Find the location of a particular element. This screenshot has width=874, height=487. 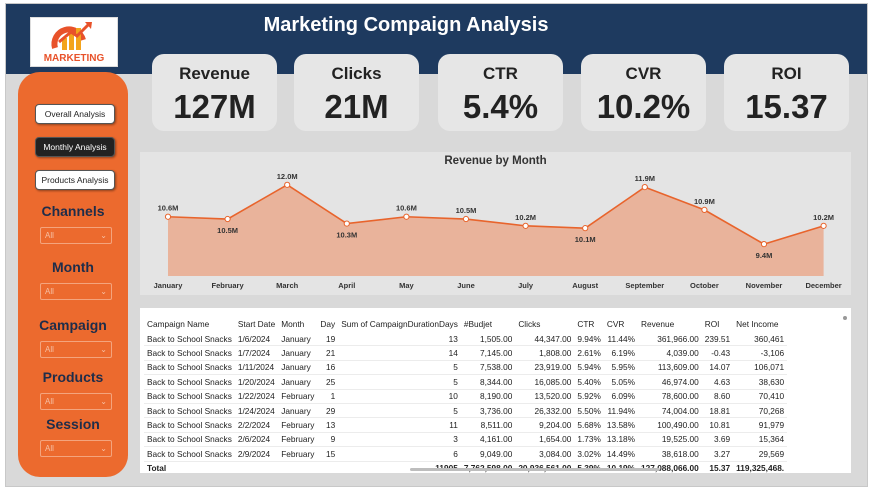

table-cell: 13 is located at coordinates (399, 339).